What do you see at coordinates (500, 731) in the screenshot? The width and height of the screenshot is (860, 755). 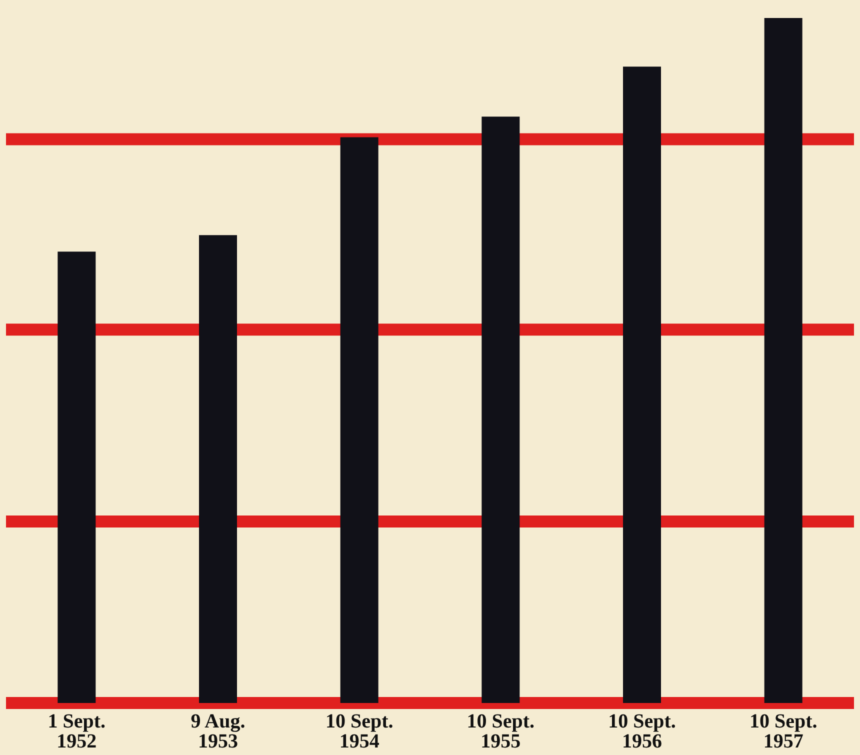 I see `x-tick-label: 10 Sept. 1955` at bounding box center [500, 731].